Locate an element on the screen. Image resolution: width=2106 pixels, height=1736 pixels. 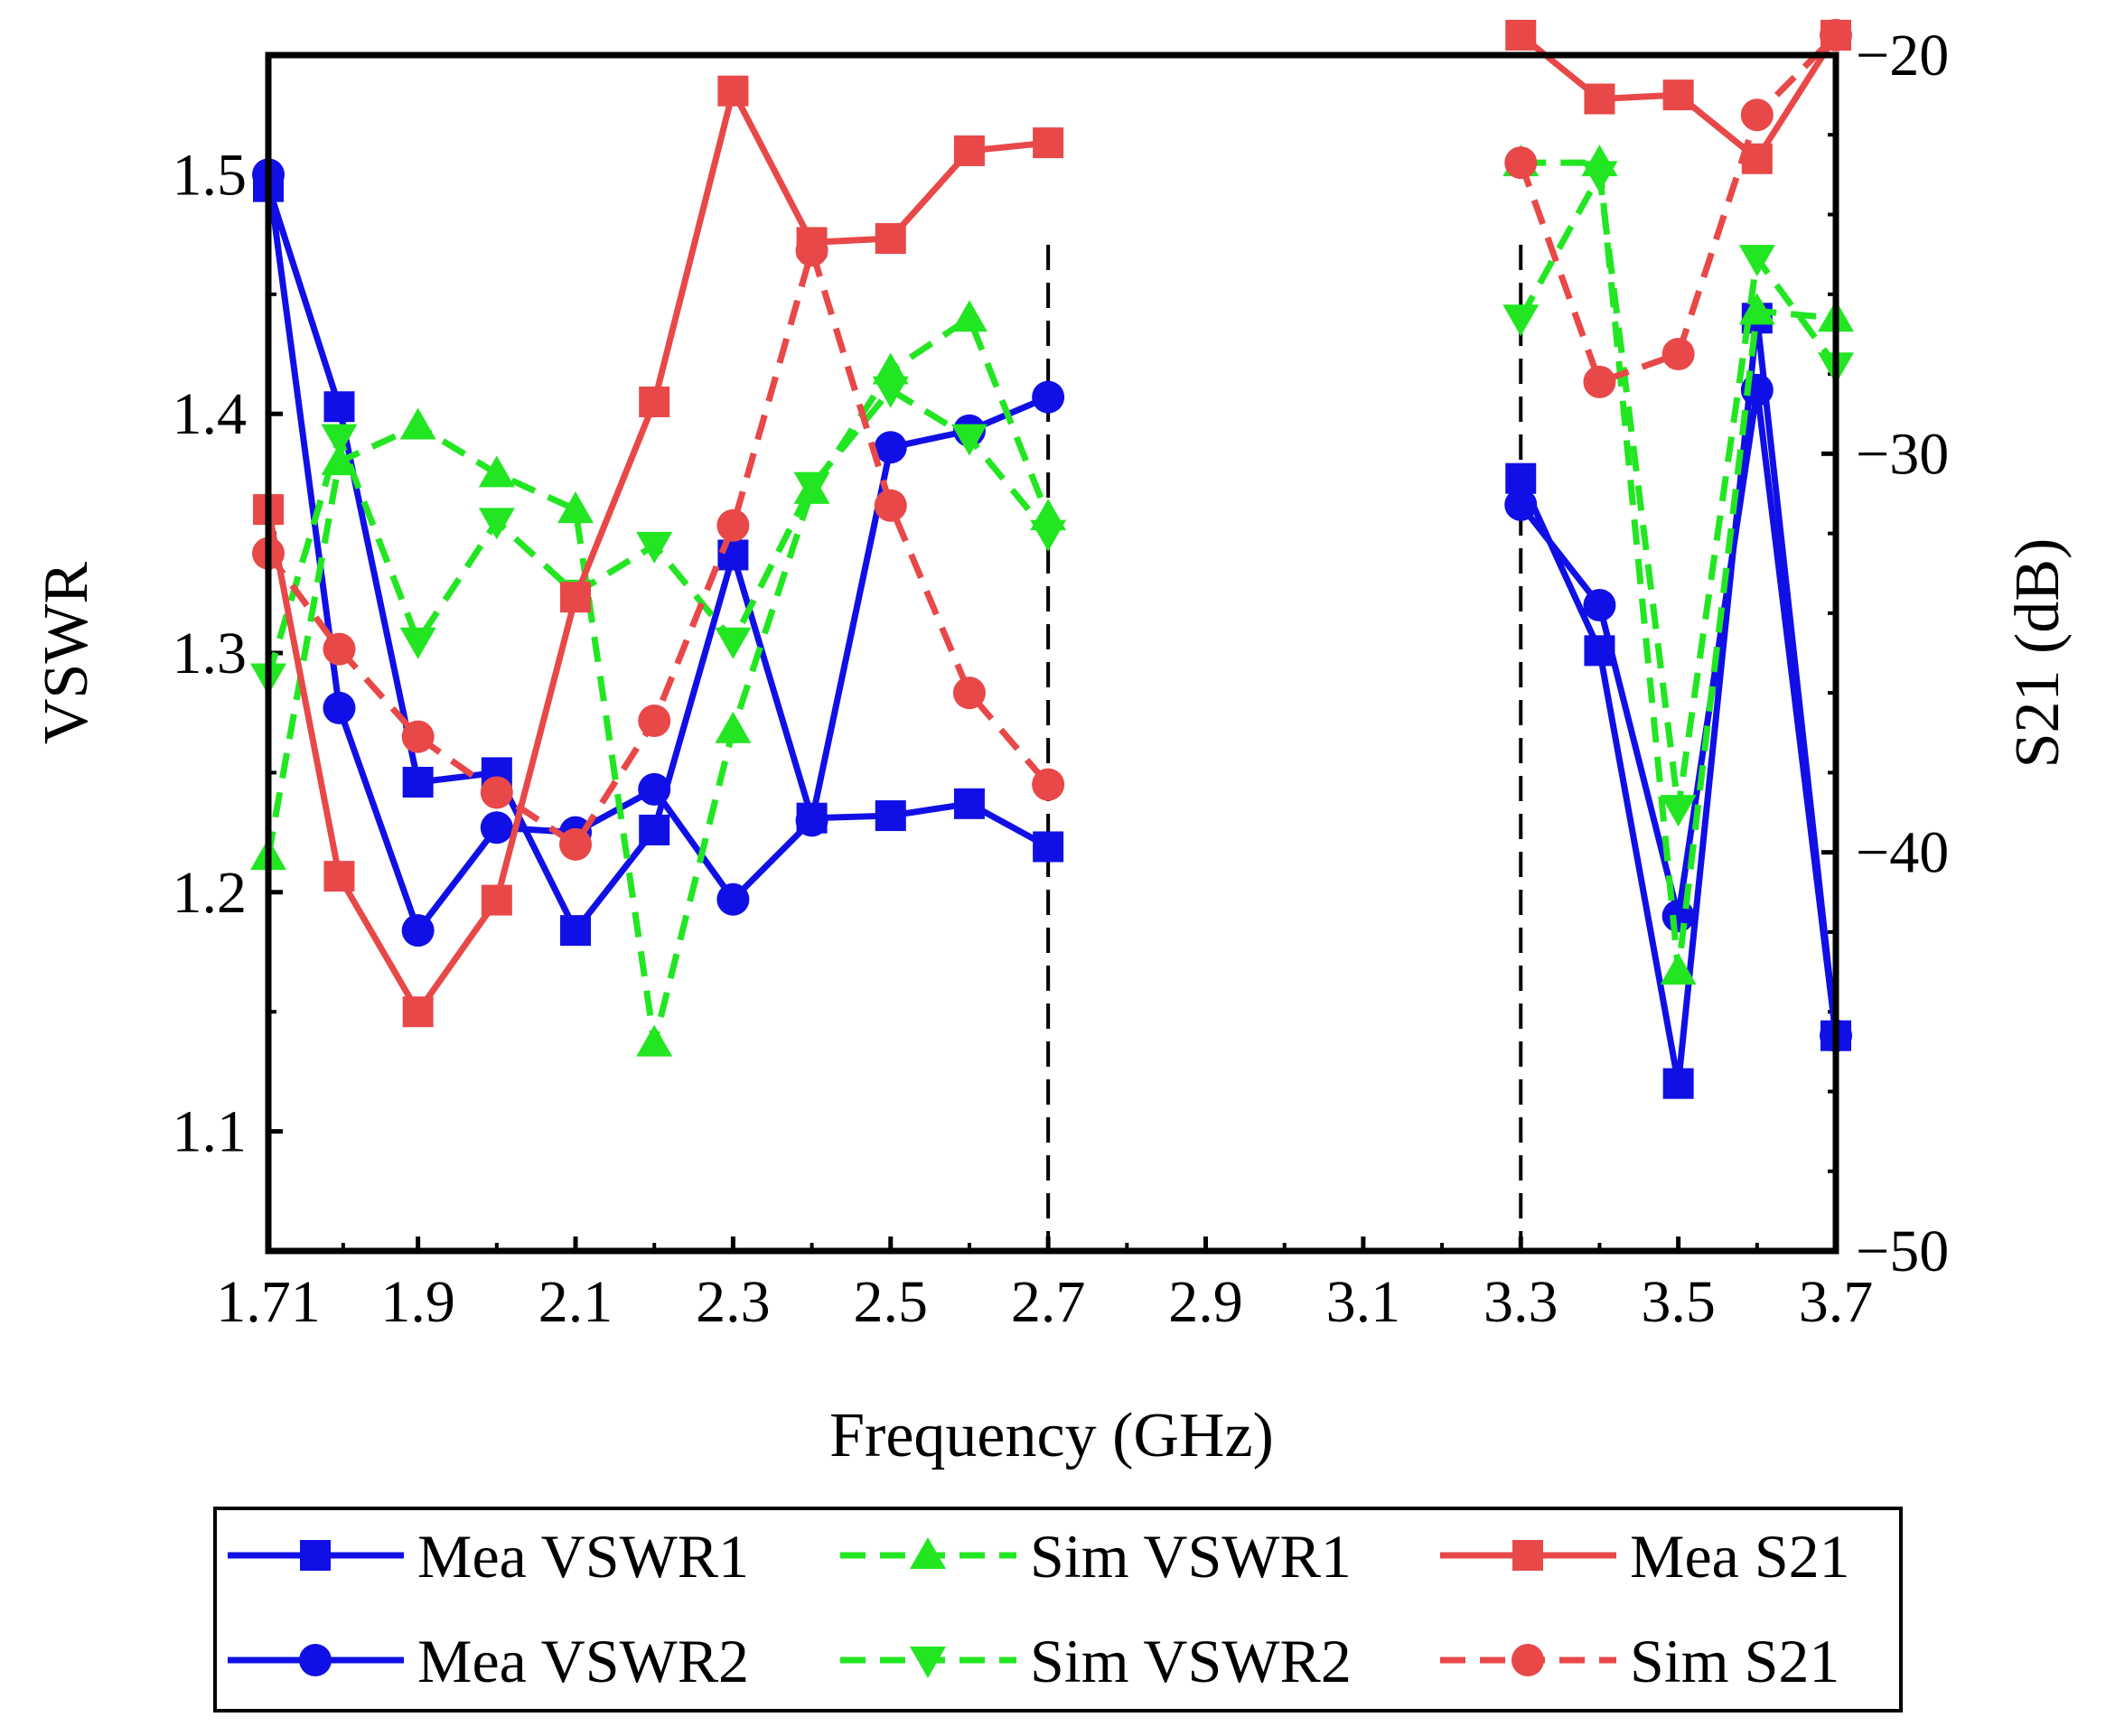
y2-axis-title: S21 (dB) is located at coordinates (2038, 653).